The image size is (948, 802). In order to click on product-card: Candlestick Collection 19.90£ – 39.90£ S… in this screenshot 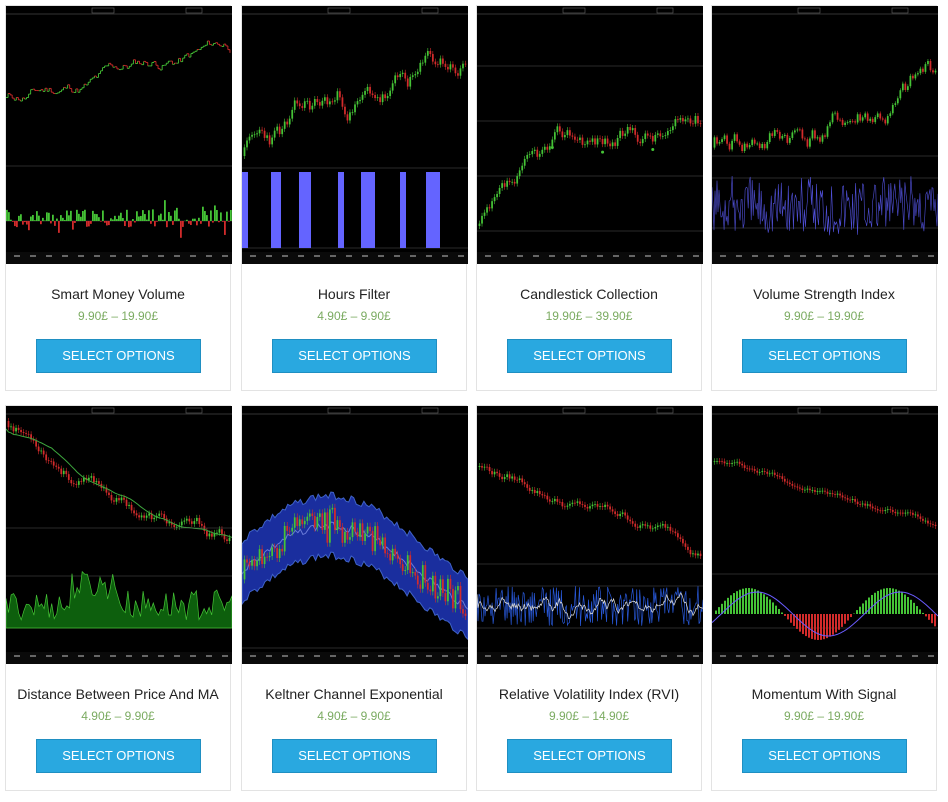, I will do `click(589, 198)`.